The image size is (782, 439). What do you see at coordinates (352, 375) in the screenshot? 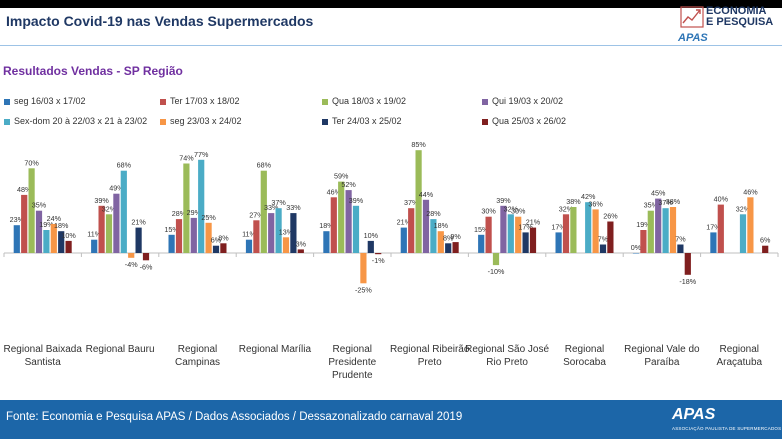
I see `category-label: Prudente` at bounding box center [352, 375].